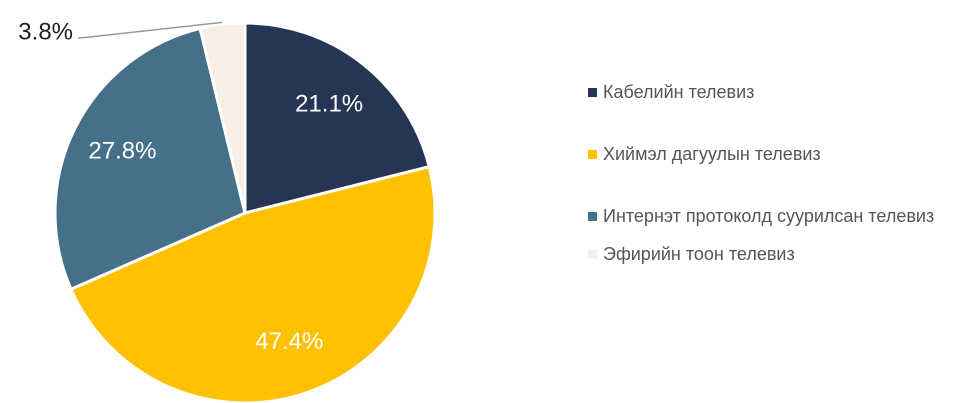 The image size is (954, 403). I want to click on legend-label: Кабелийн телевиз, so click(679, 92).